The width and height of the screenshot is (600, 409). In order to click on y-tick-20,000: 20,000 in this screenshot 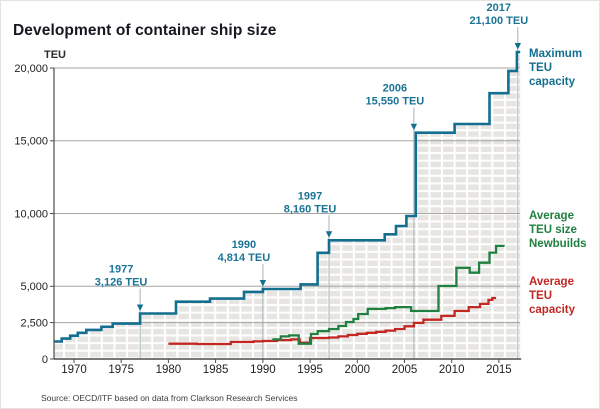, I will do `click(31, 69)`.